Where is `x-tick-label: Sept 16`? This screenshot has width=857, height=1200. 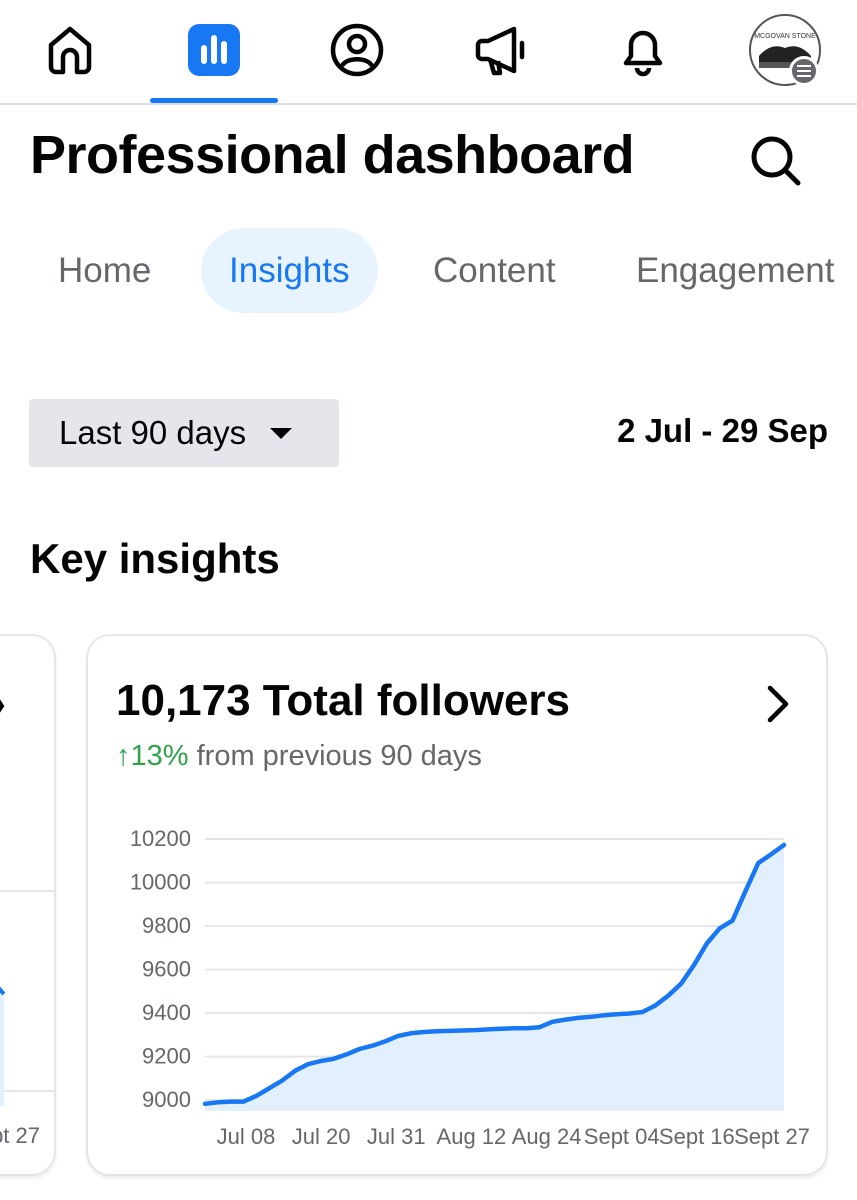 x-tick-label: Sept 16 is located at coordinates (697, 1136).